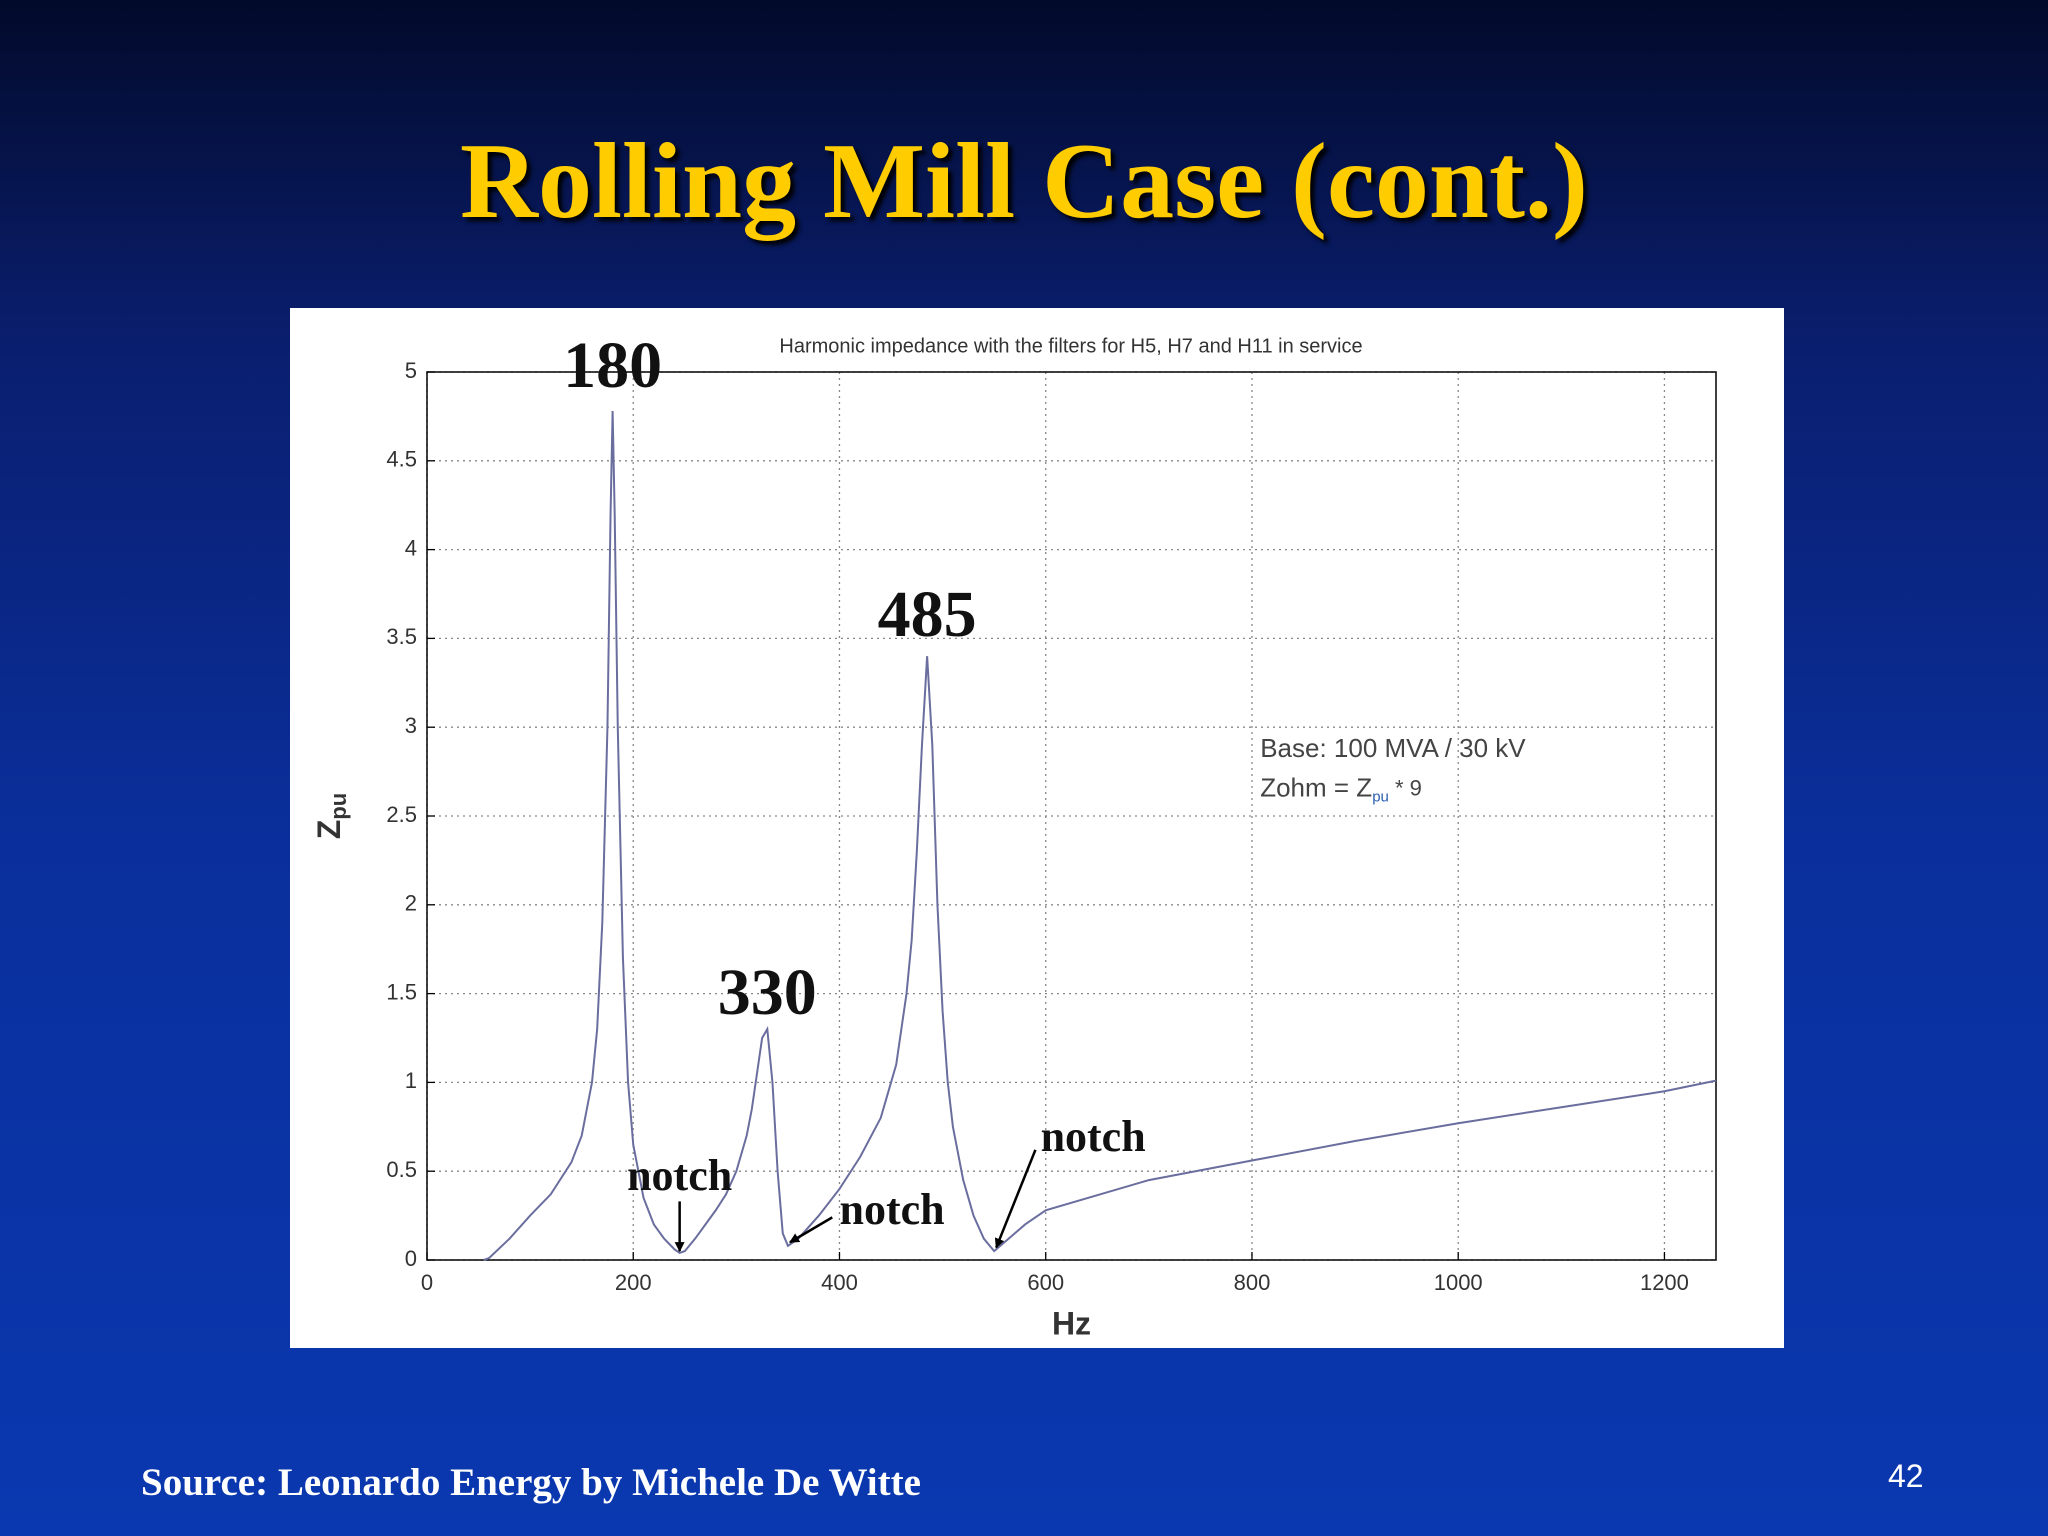  I want to click on annotation: 485, so click(927, 614).